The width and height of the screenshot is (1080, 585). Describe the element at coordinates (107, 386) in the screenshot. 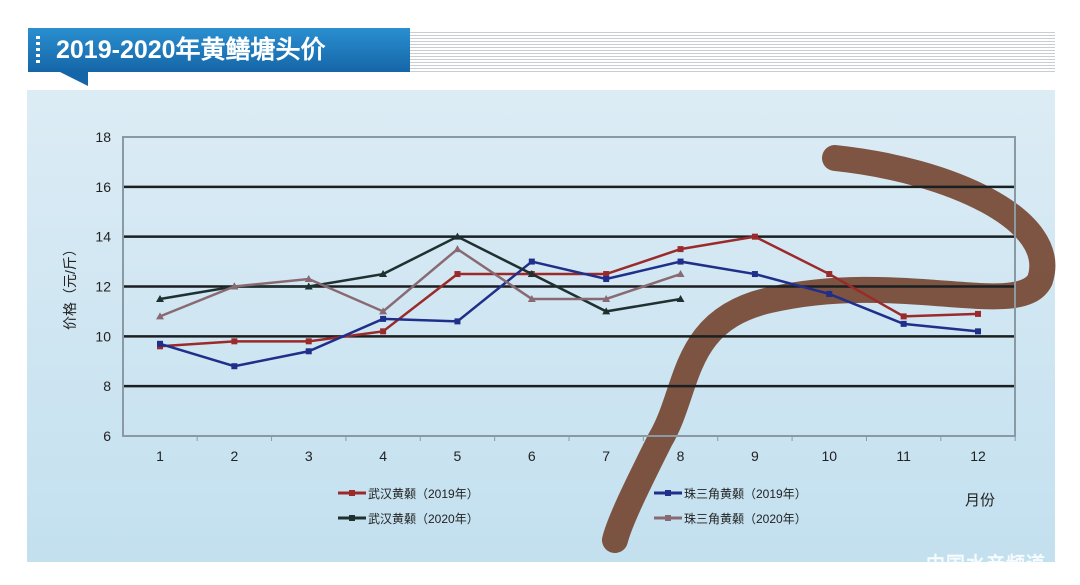

I see `y-tick-label: 8` at that location.